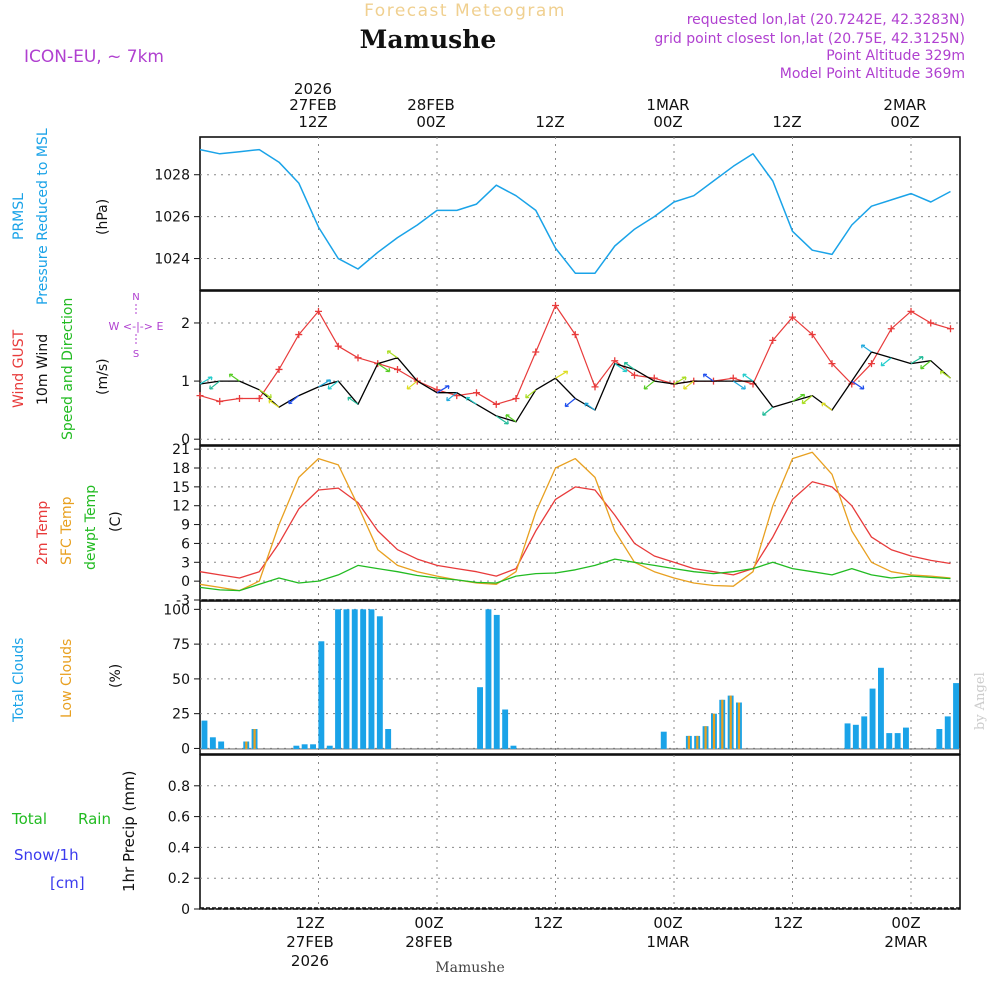 This screenshot has height=1000, width=1000. Describe the element at coordinates (179, 879) in the screenshot. I see `precip-ytick-label-1: 0.2` at that location.